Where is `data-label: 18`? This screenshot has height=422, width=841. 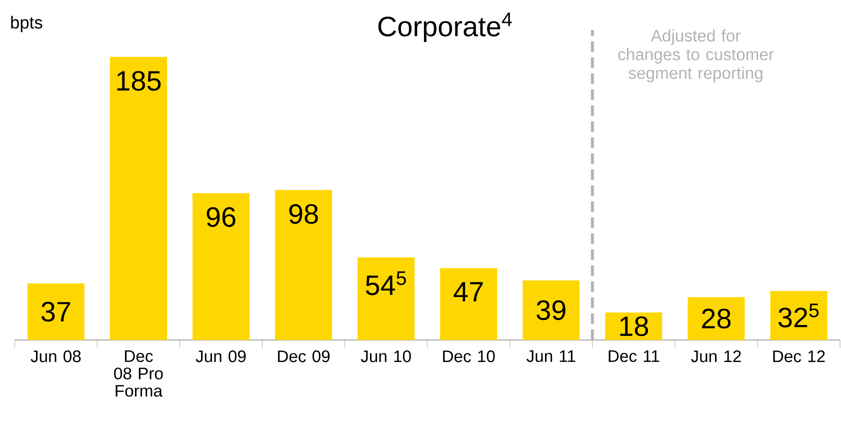 data-label: 18 is located at coordinates (634, 326).